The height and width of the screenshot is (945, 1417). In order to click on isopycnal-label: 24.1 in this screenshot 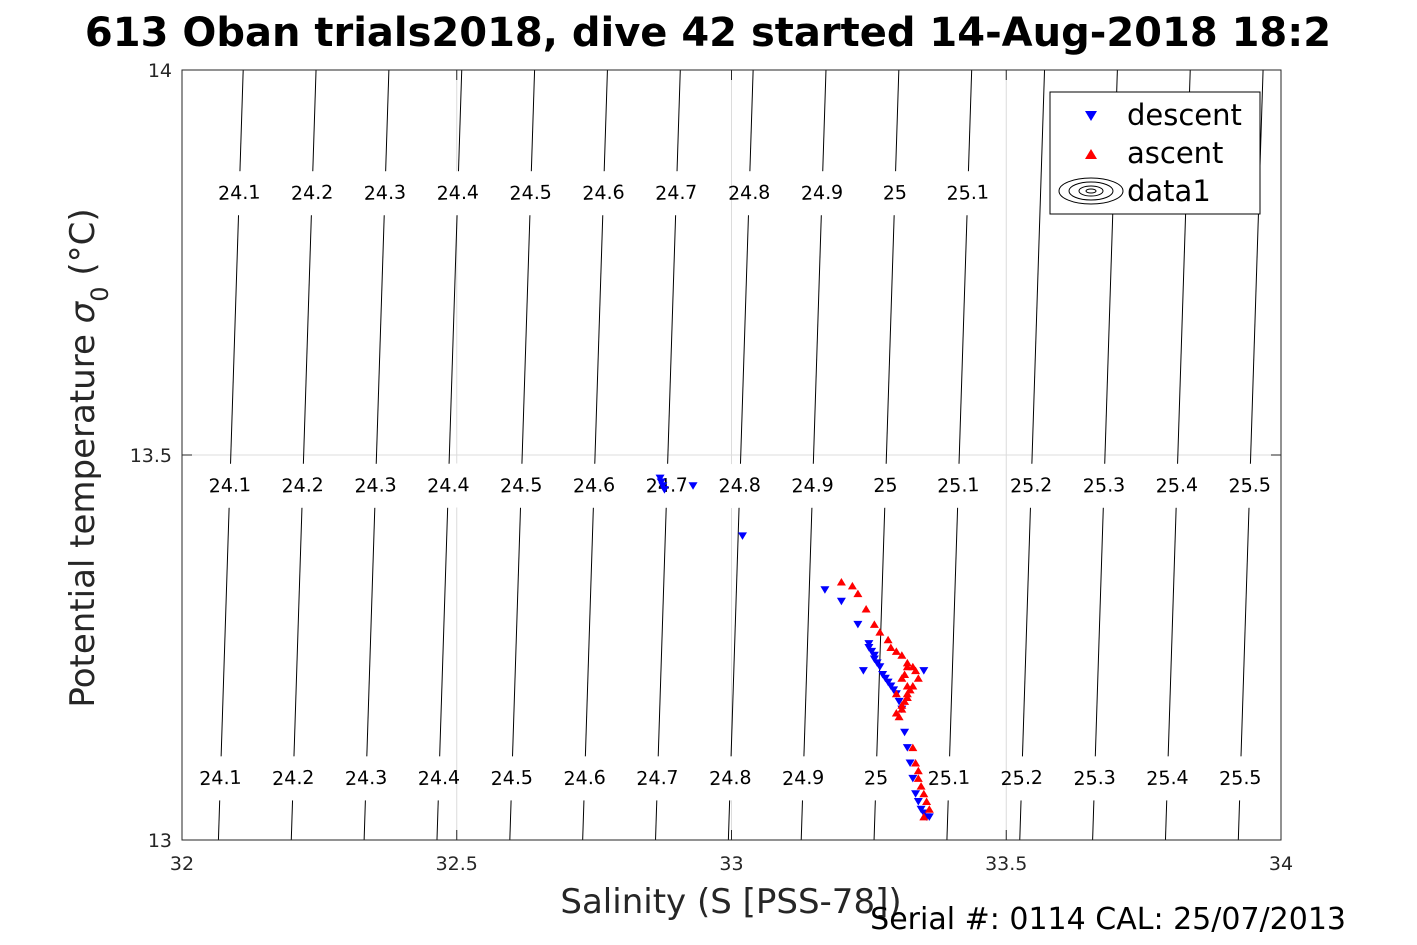, I will do `click(220, 778)`.